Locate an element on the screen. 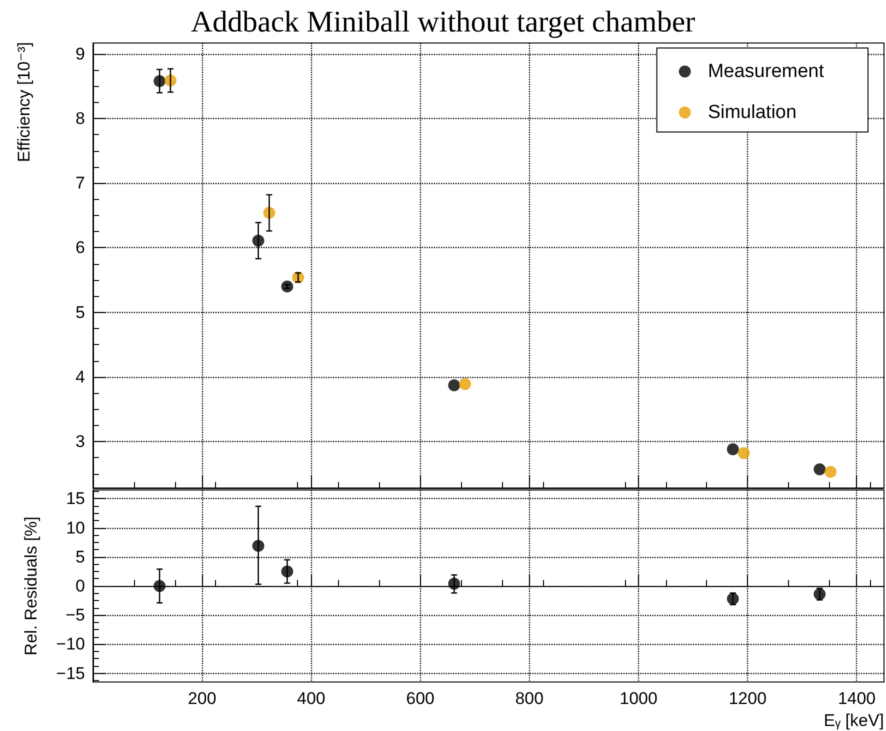  x-tick-label: 1000 is located at coordinates (639, 698).